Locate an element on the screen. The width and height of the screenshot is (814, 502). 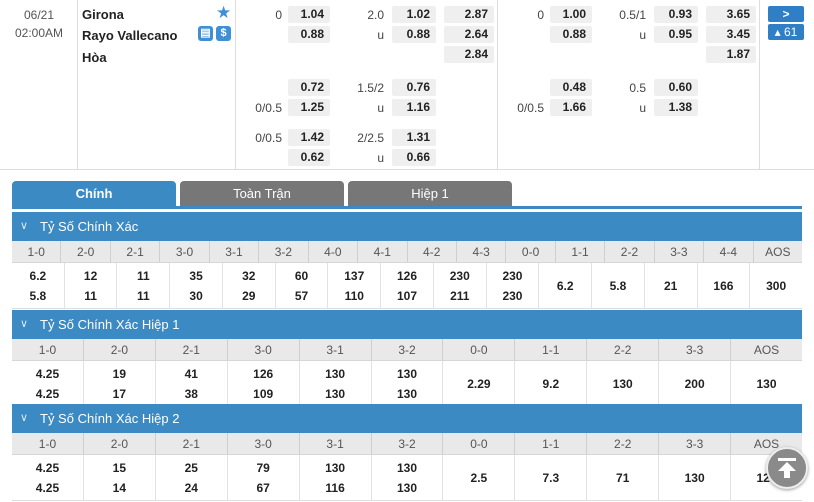
odds-cell: 2.5 is located at coordinates (479, 477).